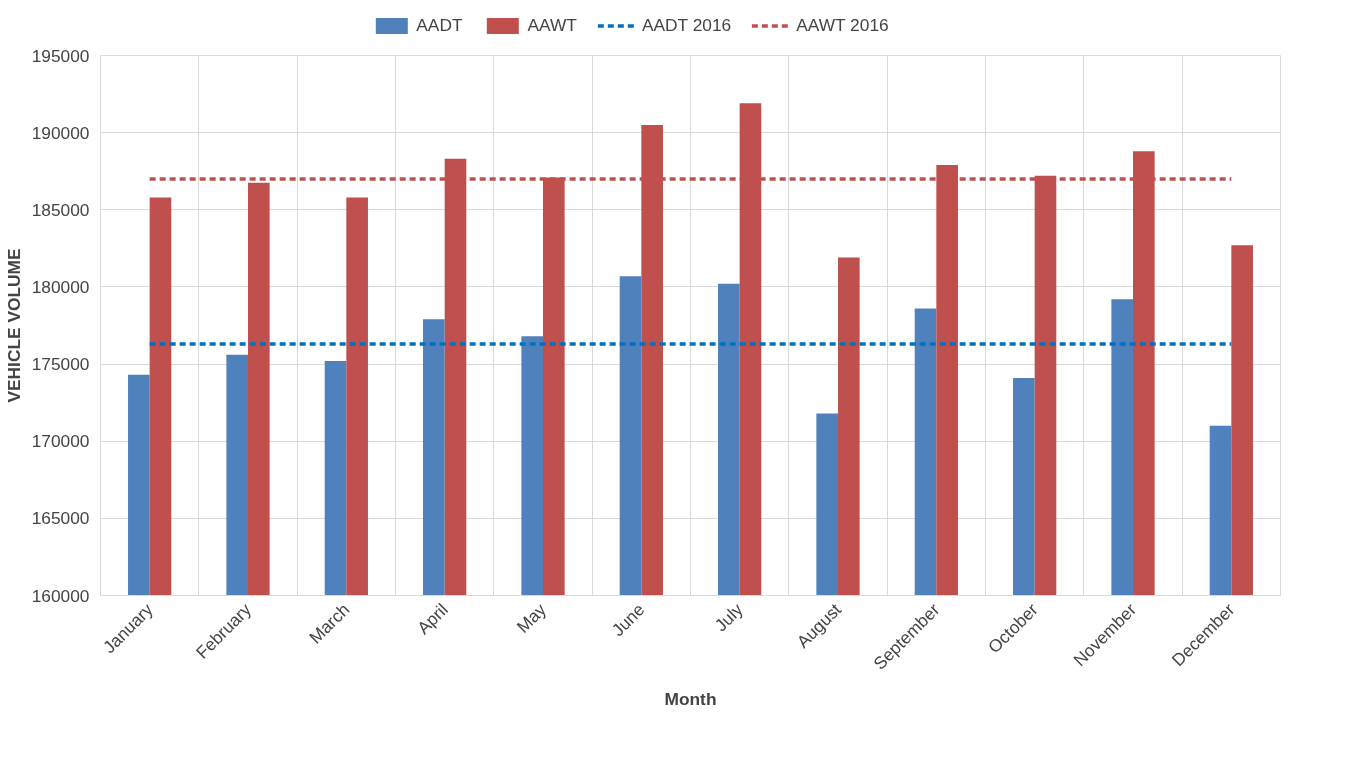 The image size is (1362, 784). What do you see at coordinates (60, 55) in the screenshot?
I see `y-tick-label: 195000` at bounding box center [60, 55].